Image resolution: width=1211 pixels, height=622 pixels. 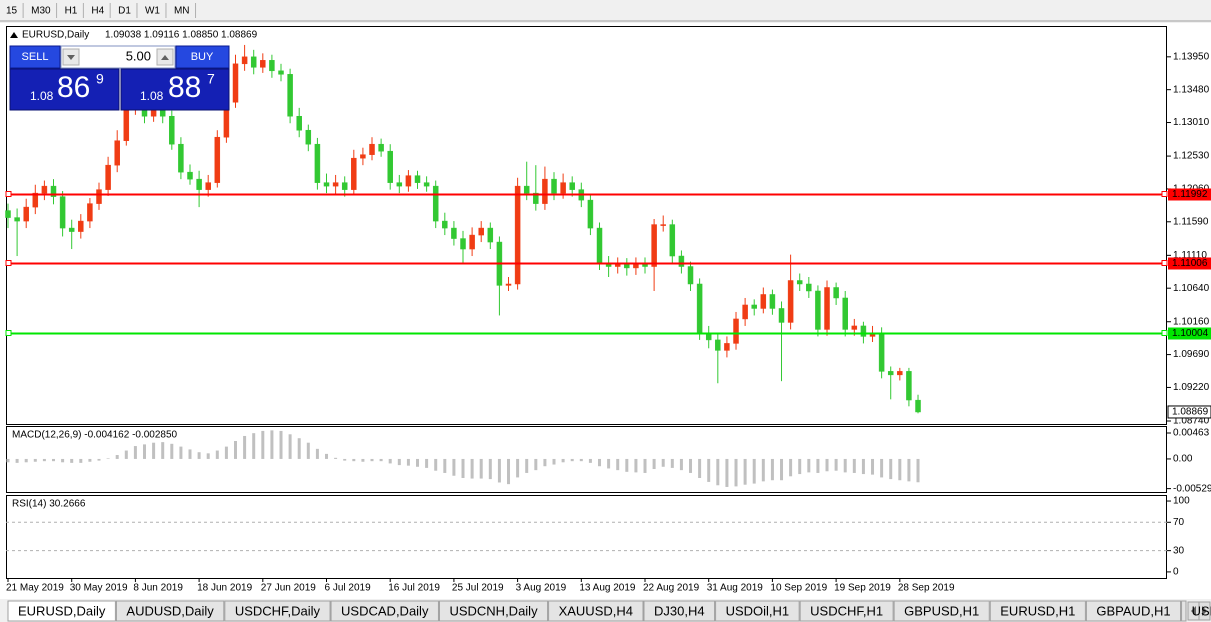 I want to click on level-handle, so click(x=8, y=263).